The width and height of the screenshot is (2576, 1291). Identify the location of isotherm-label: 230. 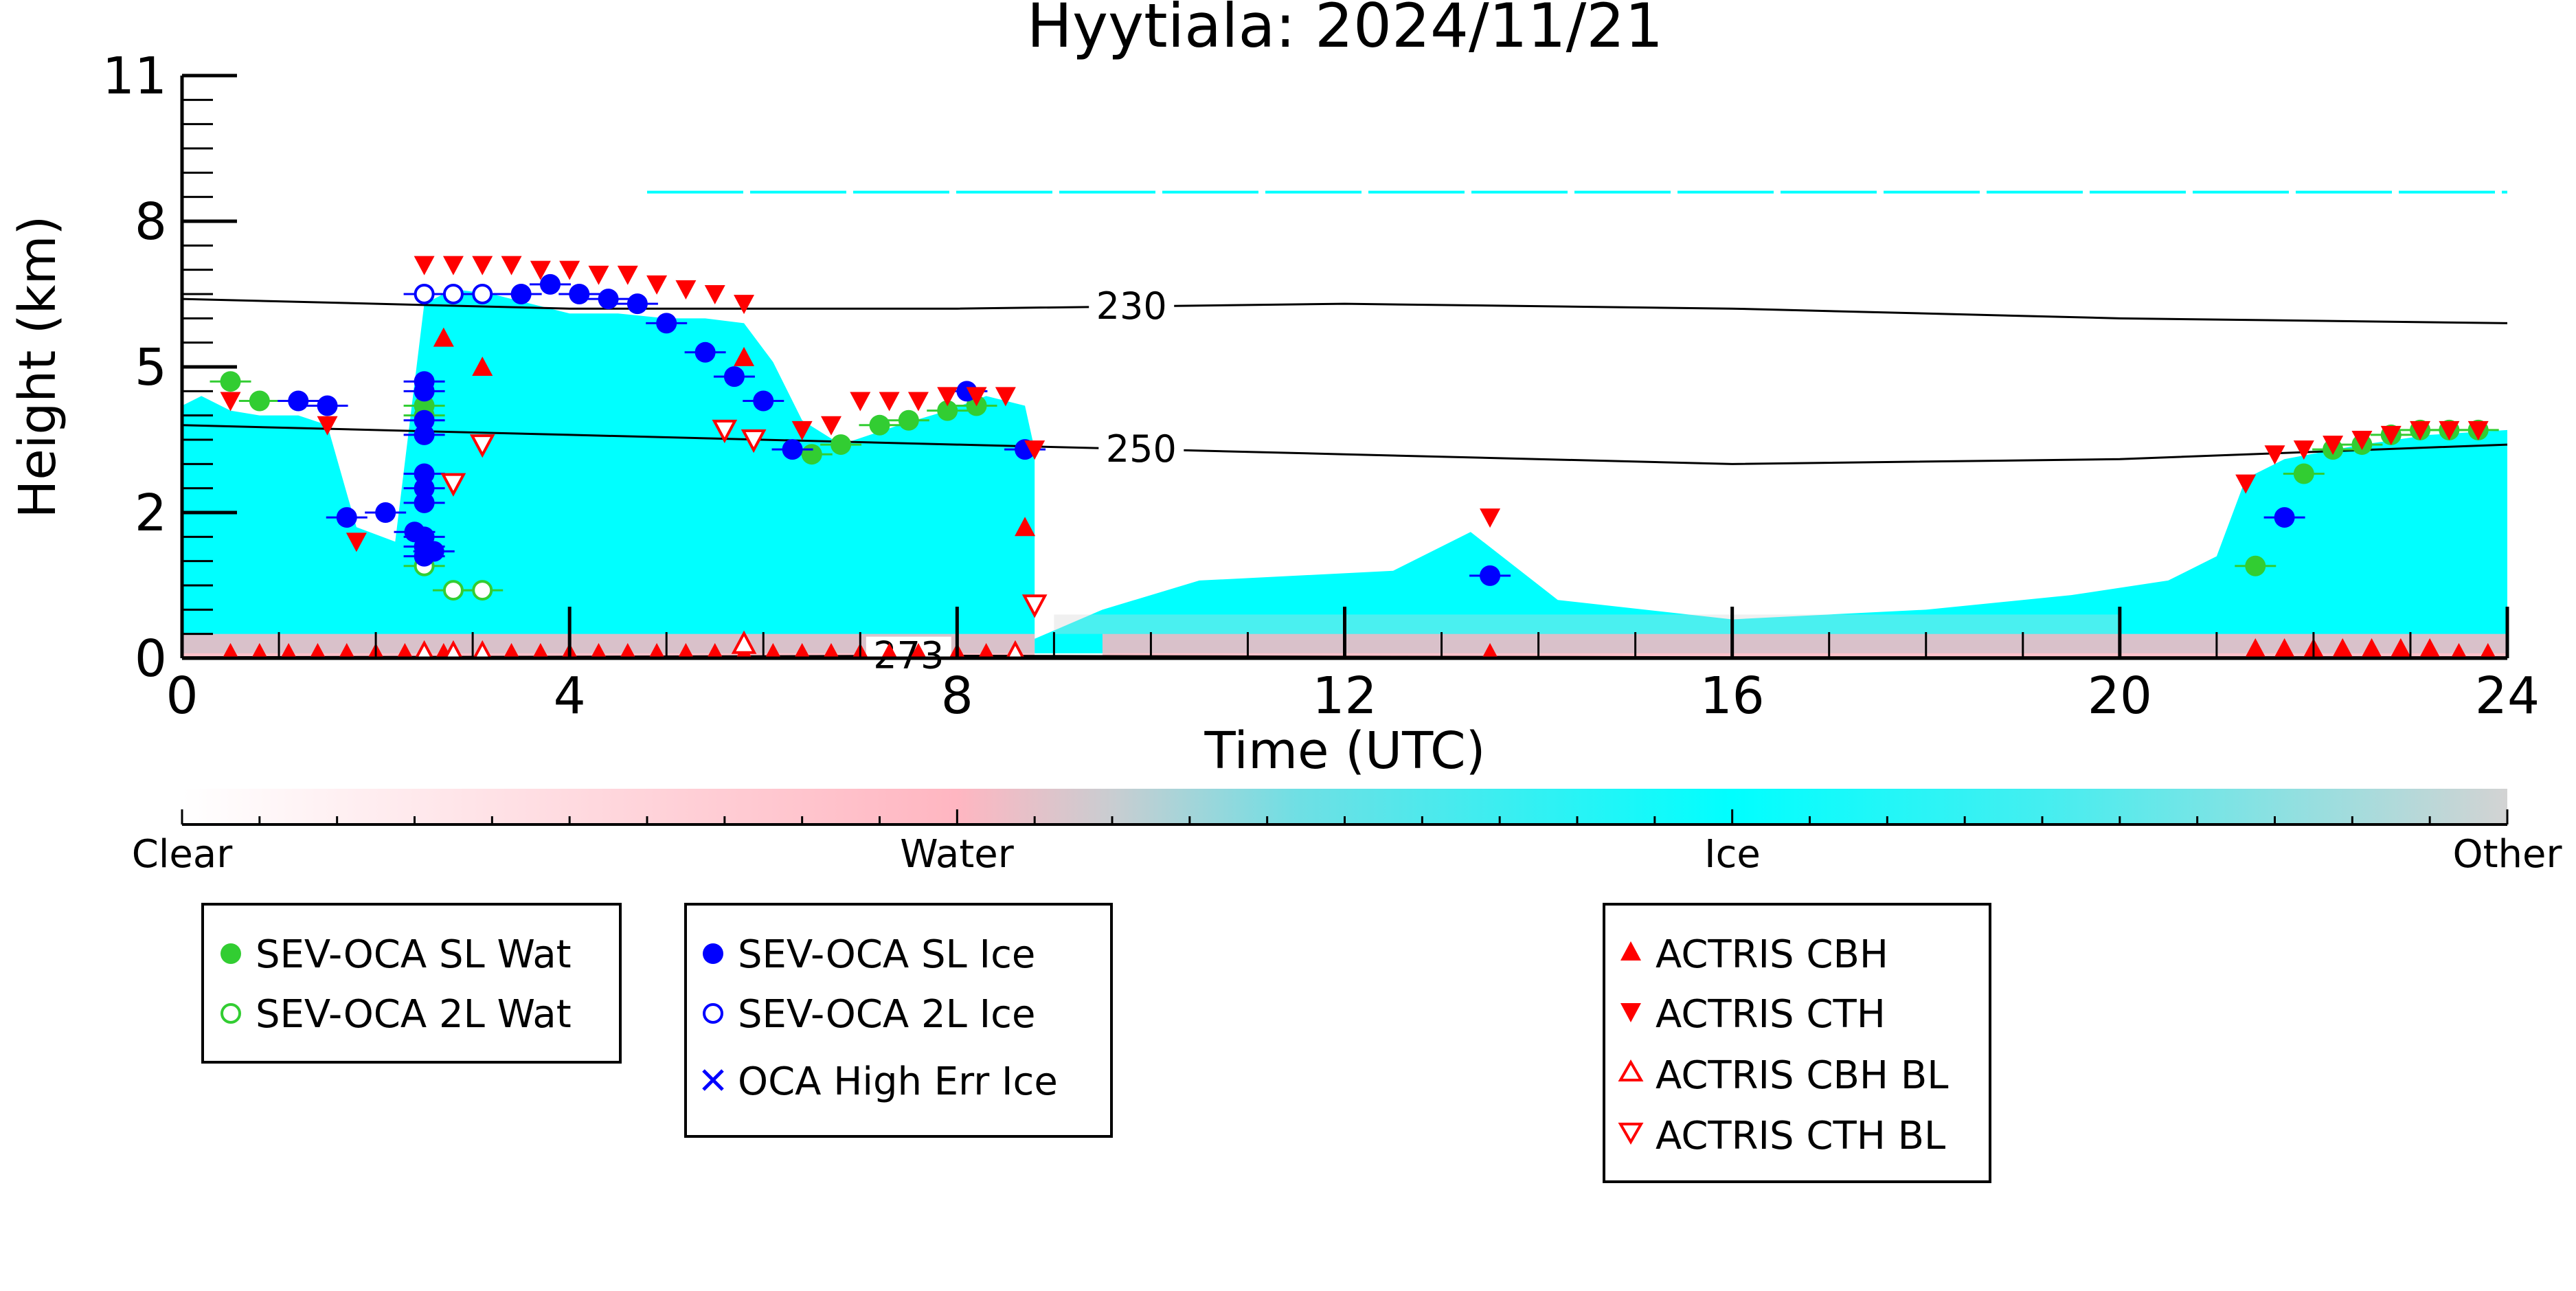
(1131, 306).